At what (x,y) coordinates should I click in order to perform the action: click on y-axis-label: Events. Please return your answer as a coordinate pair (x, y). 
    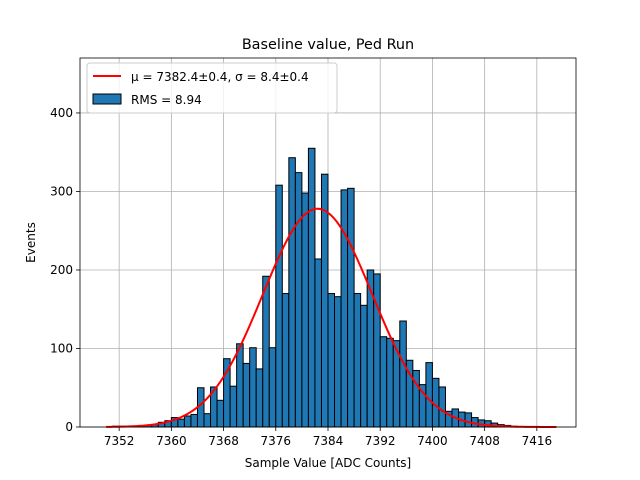
    Looking at the image, I should click on (31, 242).